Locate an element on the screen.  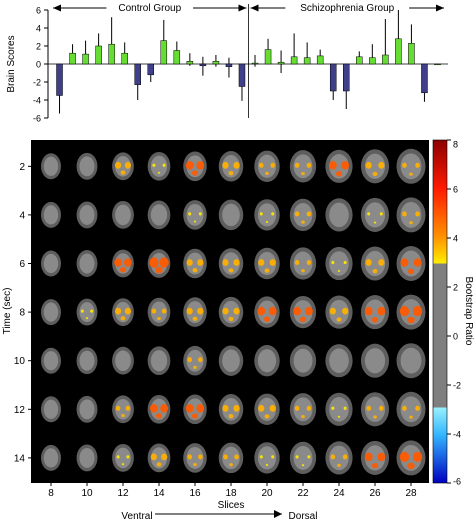
colorbar: 8 6 4 2 0 -2 -4 -6 Bootstrap Ratio is located at coordinates (453, 313).